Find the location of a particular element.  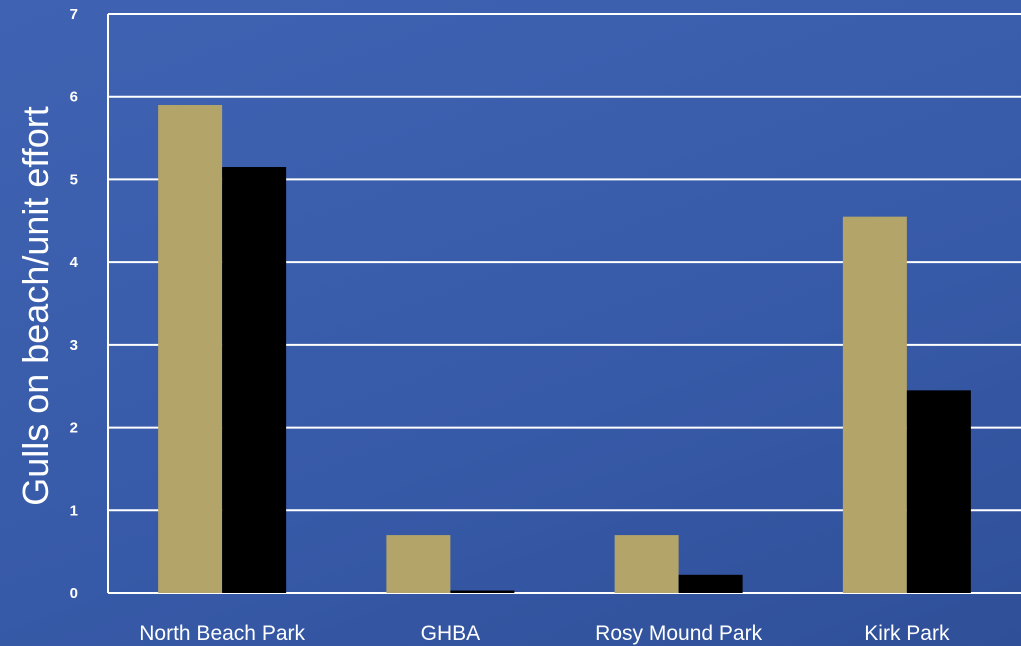

y-tick-label: 7 is located at coordinates (74, 14).